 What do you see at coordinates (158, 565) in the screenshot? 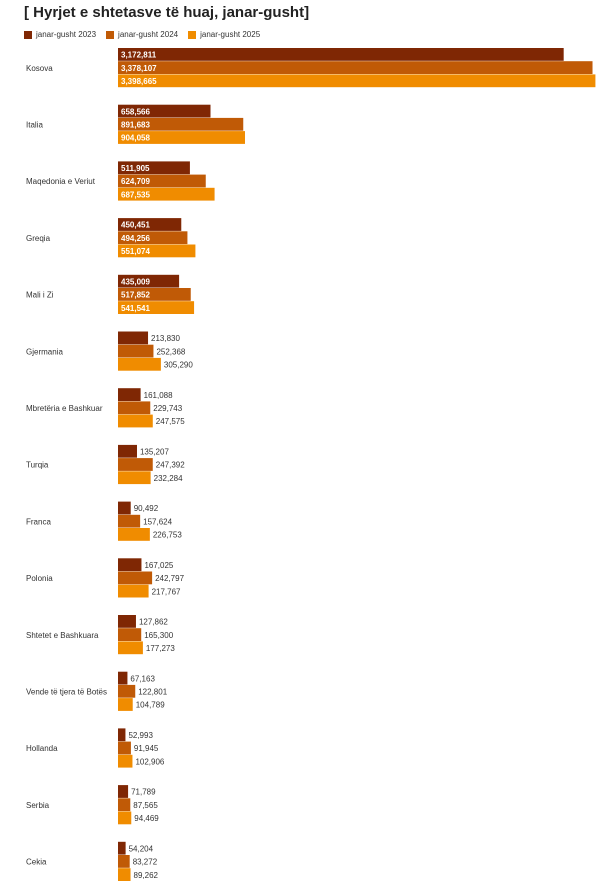
I see `data-label: 167,025` at bounding box center [158, 565].